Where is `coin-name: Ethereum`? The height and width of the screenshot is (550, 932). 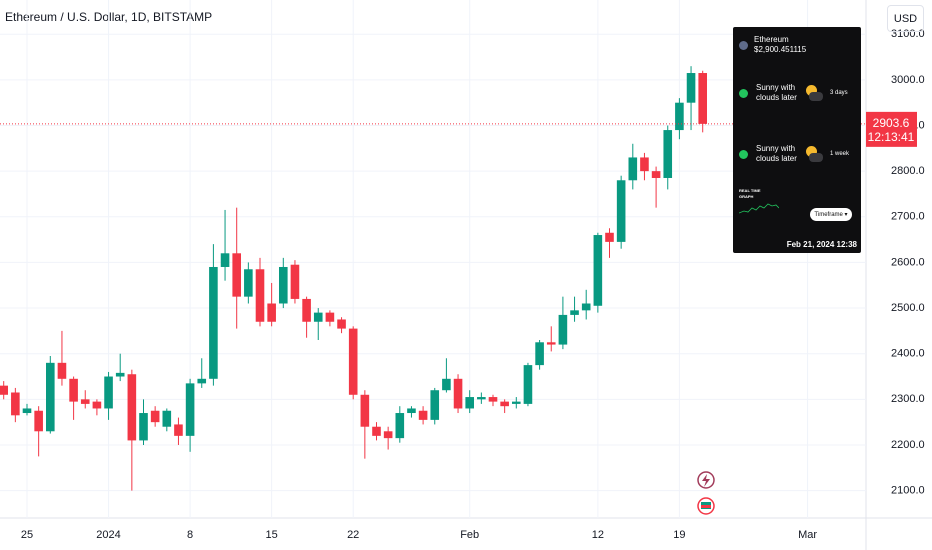
coin-name: Ethereum is located at coordinates (771, 39).